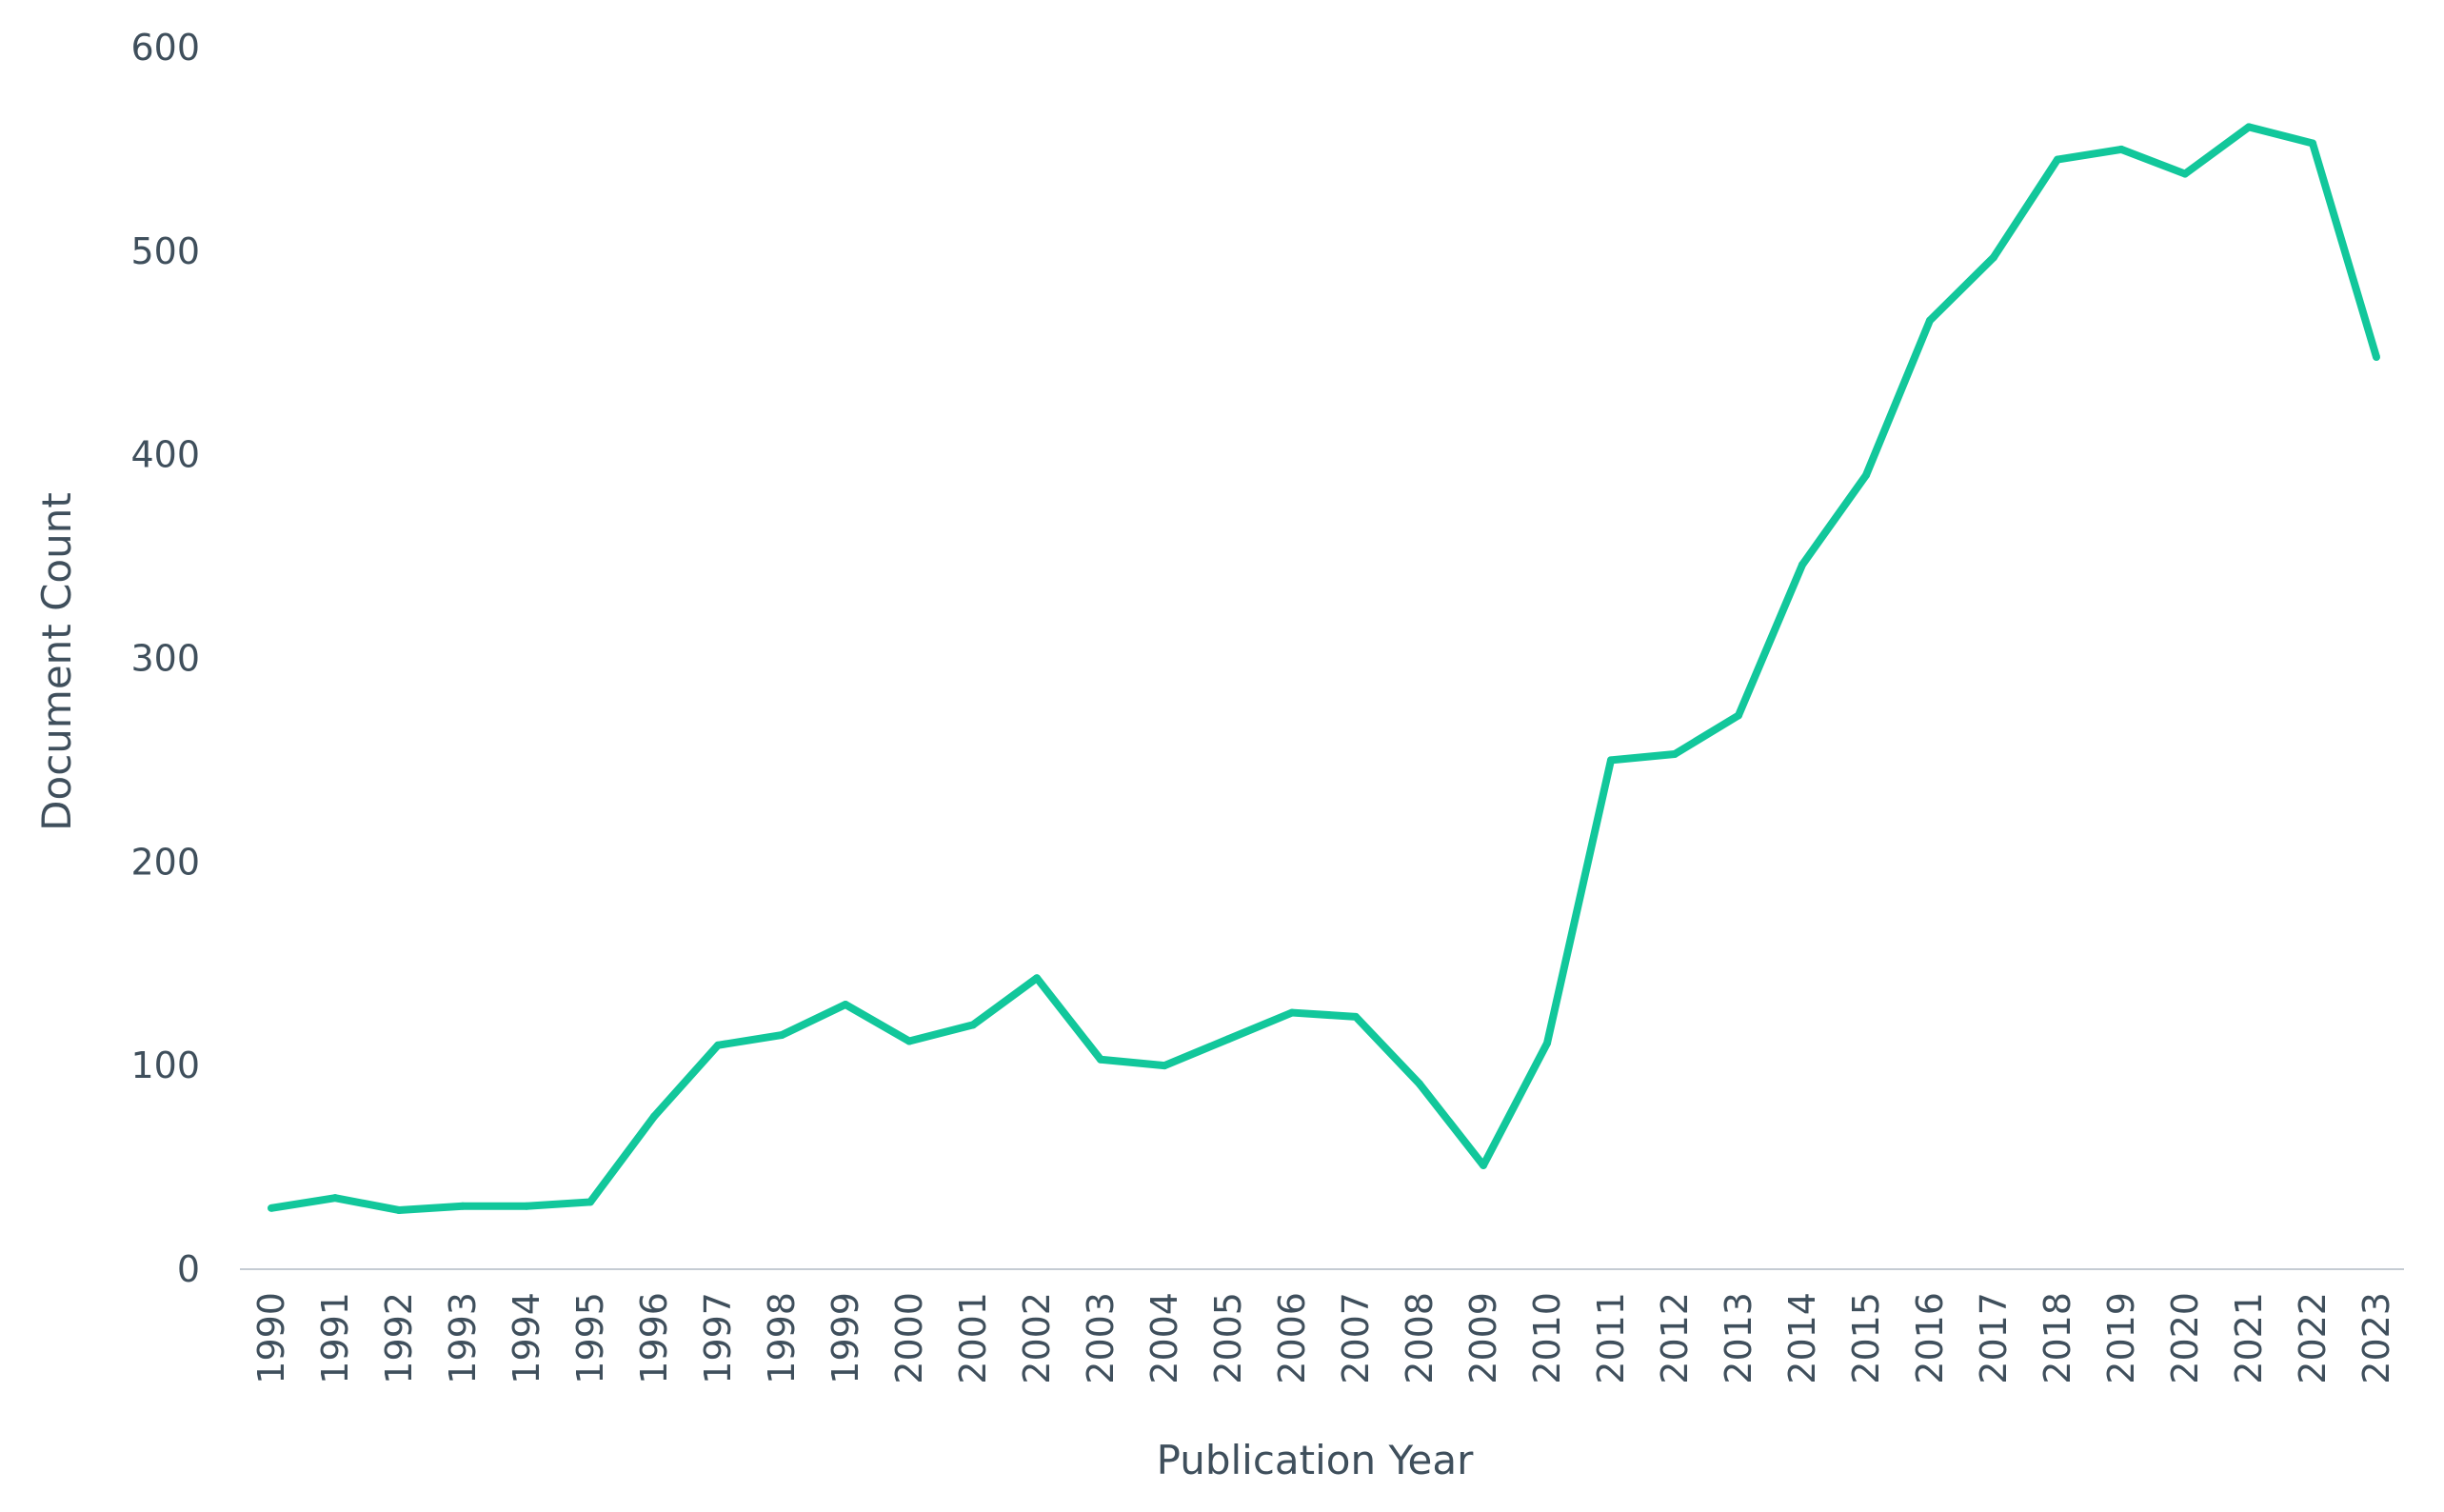  Describe the element at coordinates (1315, 1460) in the screenshot. I see `x-axis-title: Publication Year` at that location.